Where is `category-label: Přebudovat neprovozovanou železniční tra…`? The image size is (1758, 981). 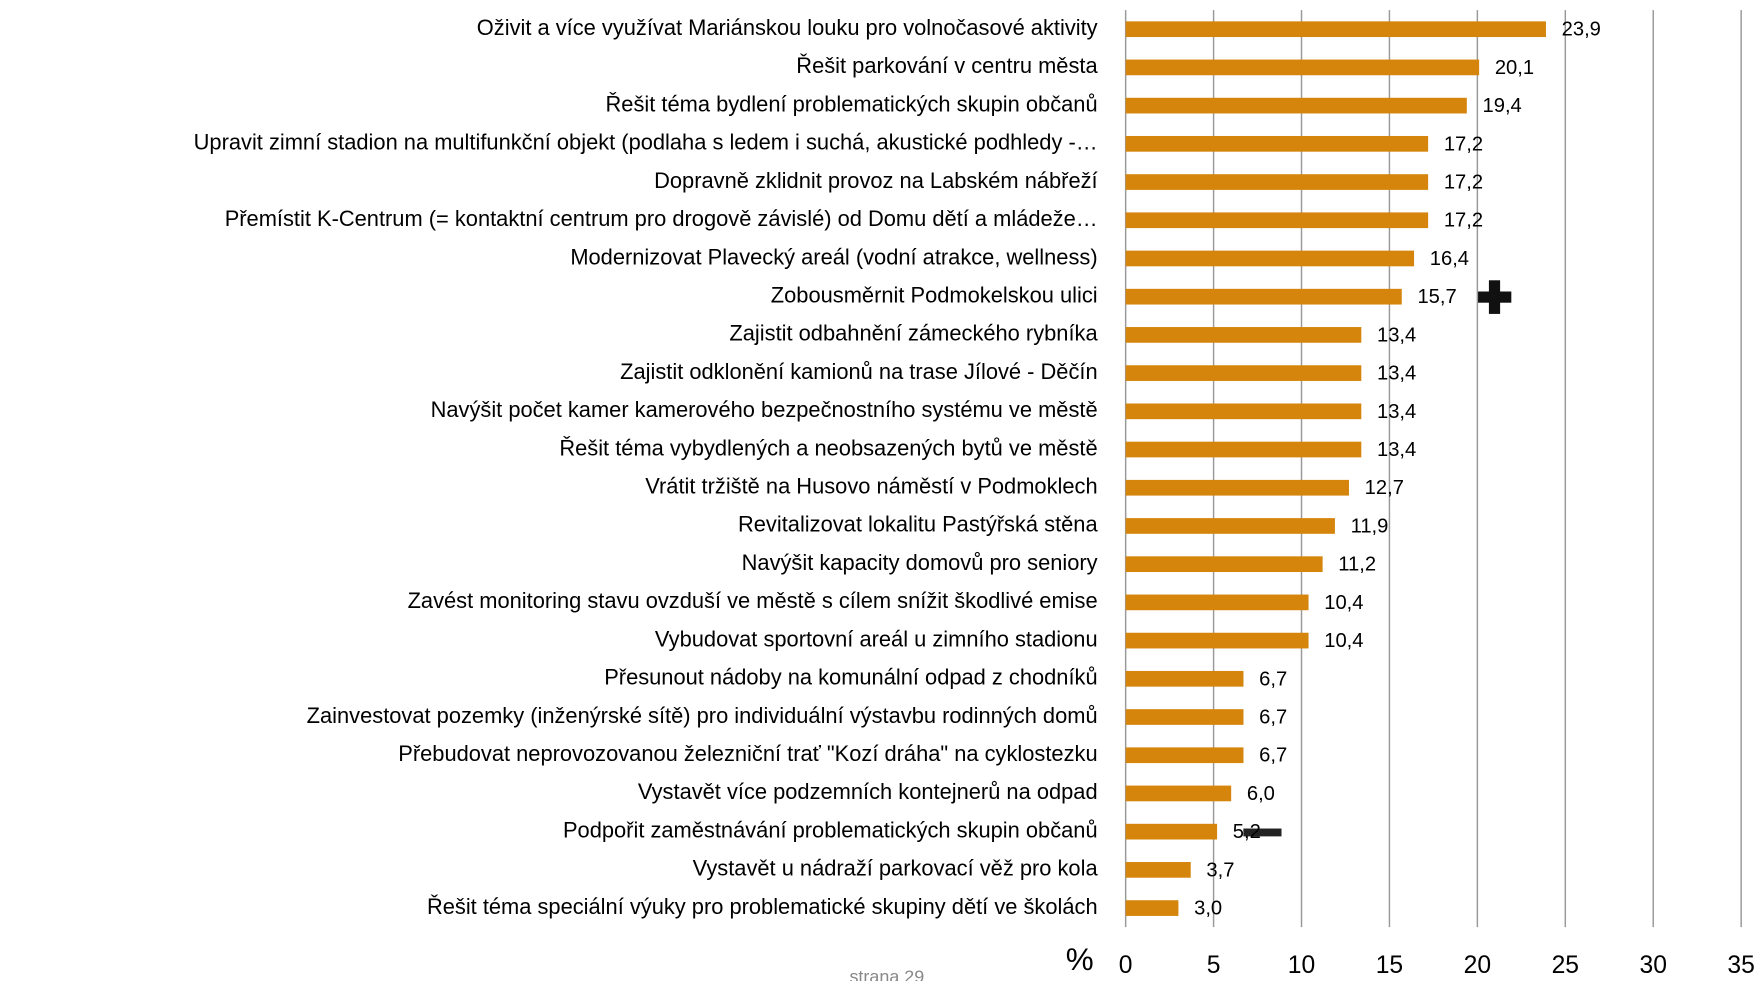
category-label: Přebudovat neprovozovanou železniční tra… is located at coordinates (747, 753).